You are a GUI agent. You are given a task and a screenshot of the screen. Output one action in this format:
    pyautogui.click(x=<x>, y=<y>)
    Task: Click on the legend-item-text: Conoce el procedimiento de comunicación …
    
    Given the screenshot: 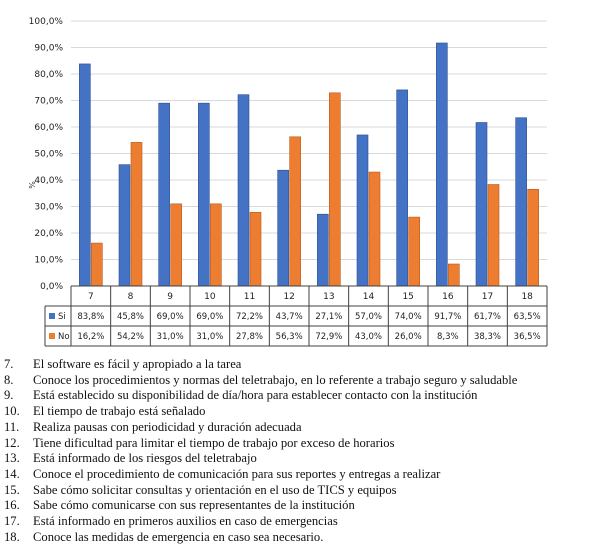 What is the action you would take?
    pyautogui.click(x=237, y=473)
    